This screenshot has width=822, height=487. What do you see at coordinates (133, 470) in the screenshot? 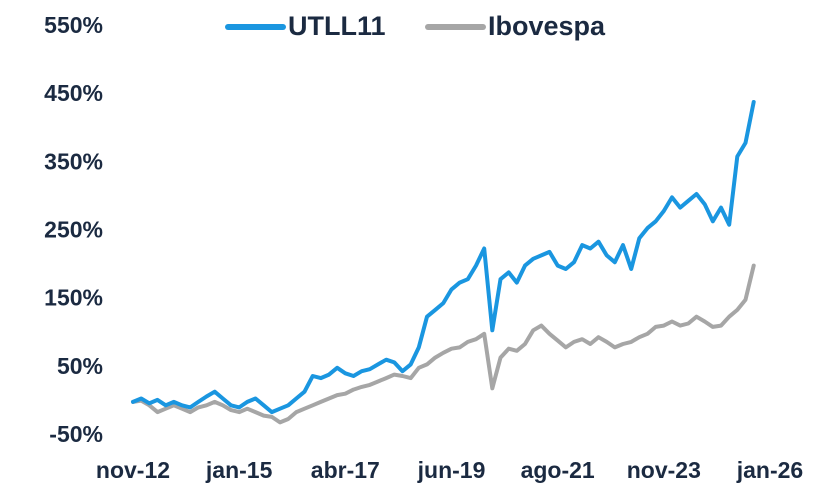
I see `x-tick-label: nov-12` at bounding box center [133, 470].